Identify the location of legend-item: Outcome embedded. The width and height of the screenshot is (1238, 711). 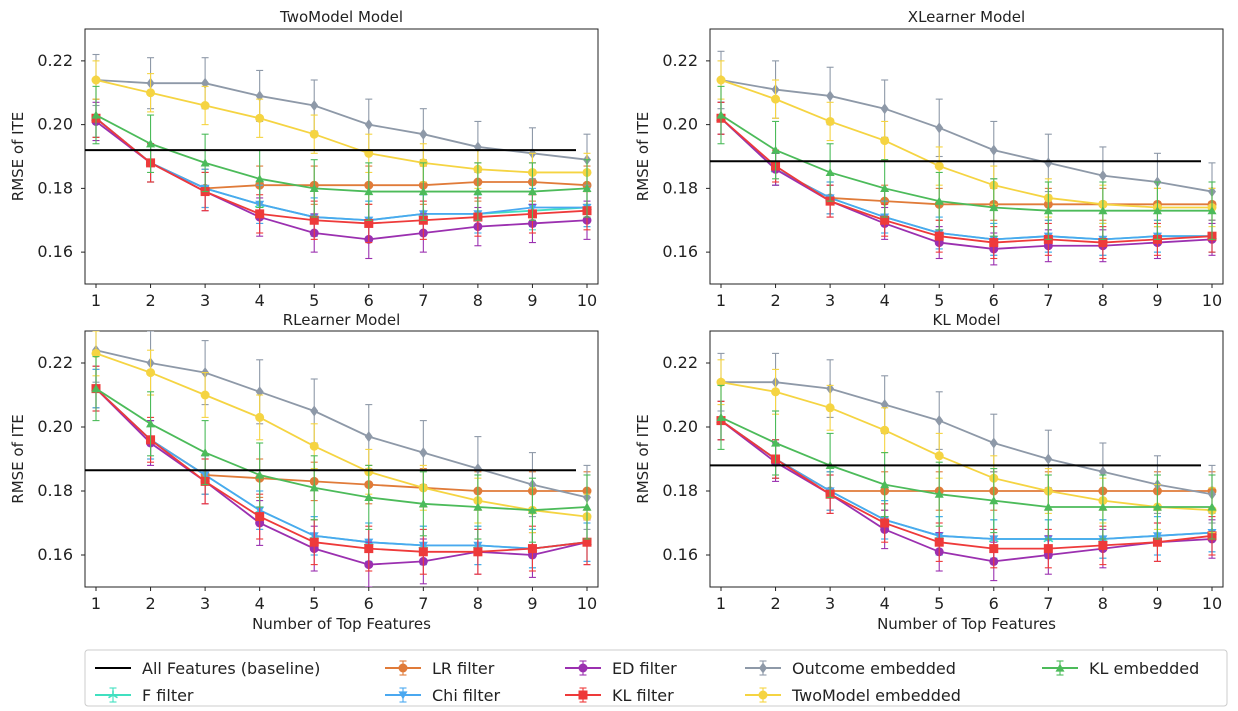
(850, 668).